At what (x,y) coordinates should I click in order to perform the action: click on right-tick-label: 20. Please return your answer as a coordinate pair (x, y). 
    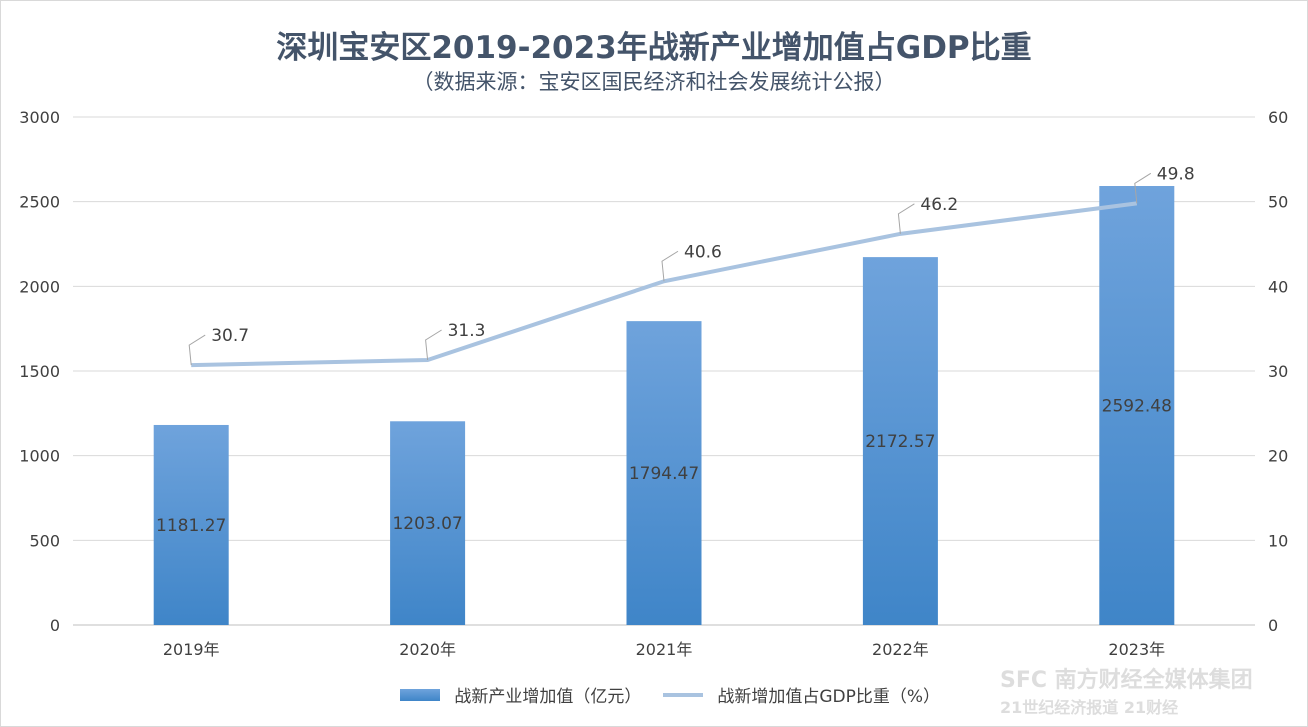
    Looking at the image, I should click on (1278, 456).